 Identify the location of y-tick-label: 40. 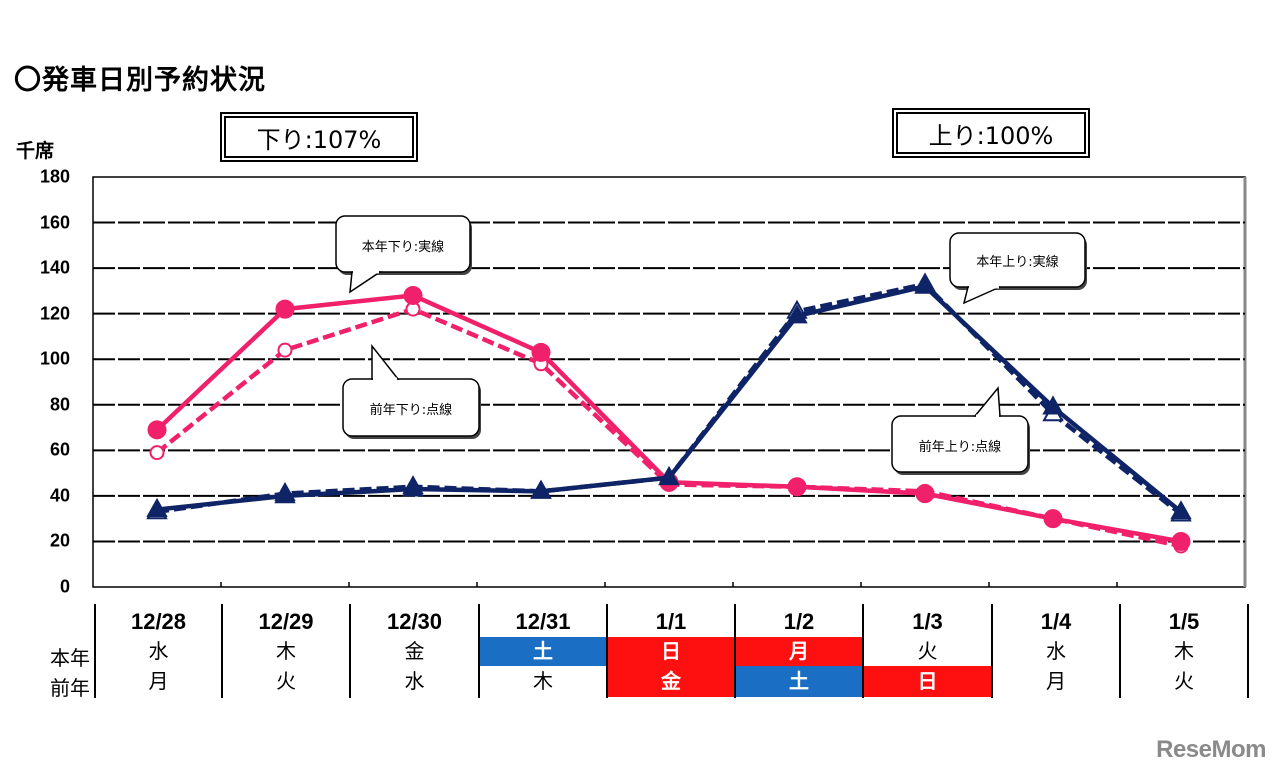
(59, 495).